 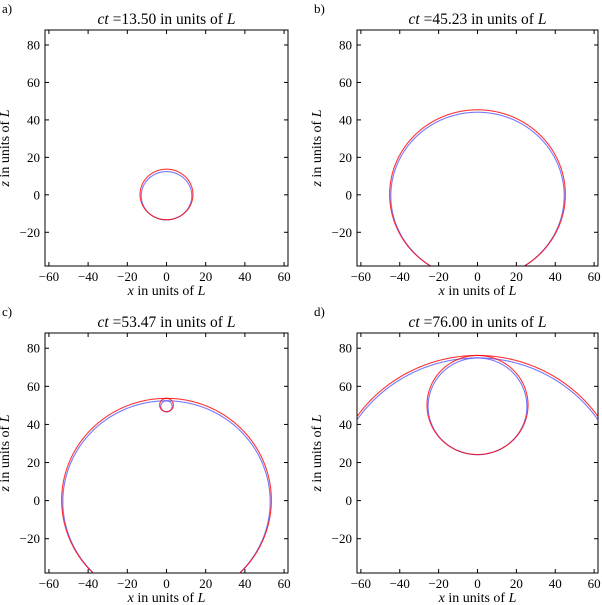 What do you see at coordinates (481, 19) in the screenshot?
I see `label-part: =45.23 in units of` at bounding box center [481, 19].